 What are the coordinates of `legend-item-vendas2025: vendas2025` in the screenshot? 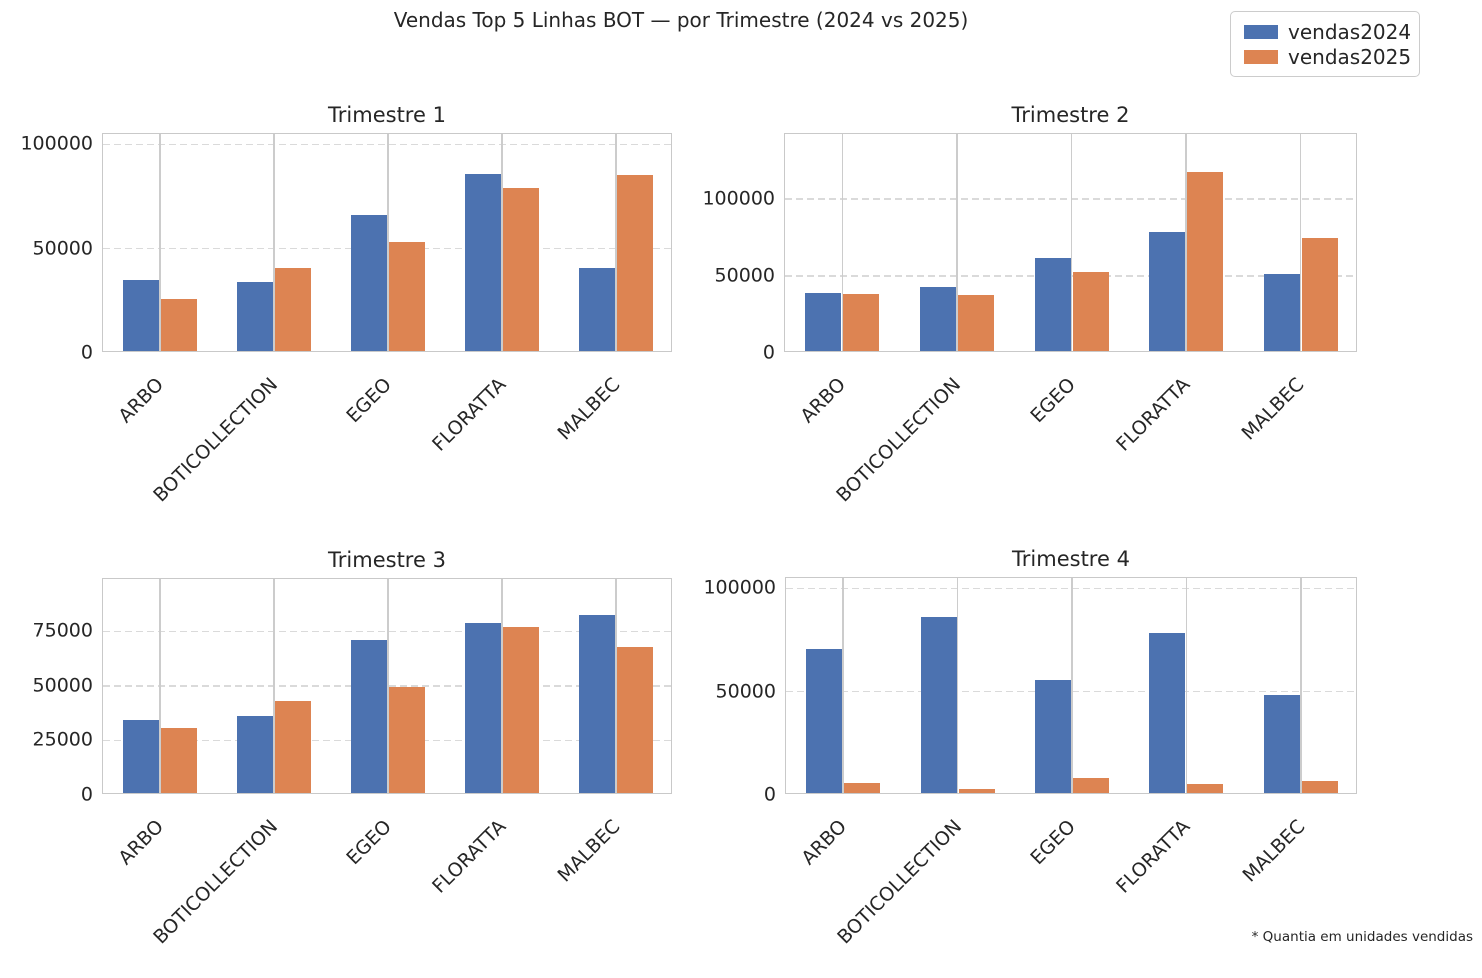 It's located at (1325, 56).